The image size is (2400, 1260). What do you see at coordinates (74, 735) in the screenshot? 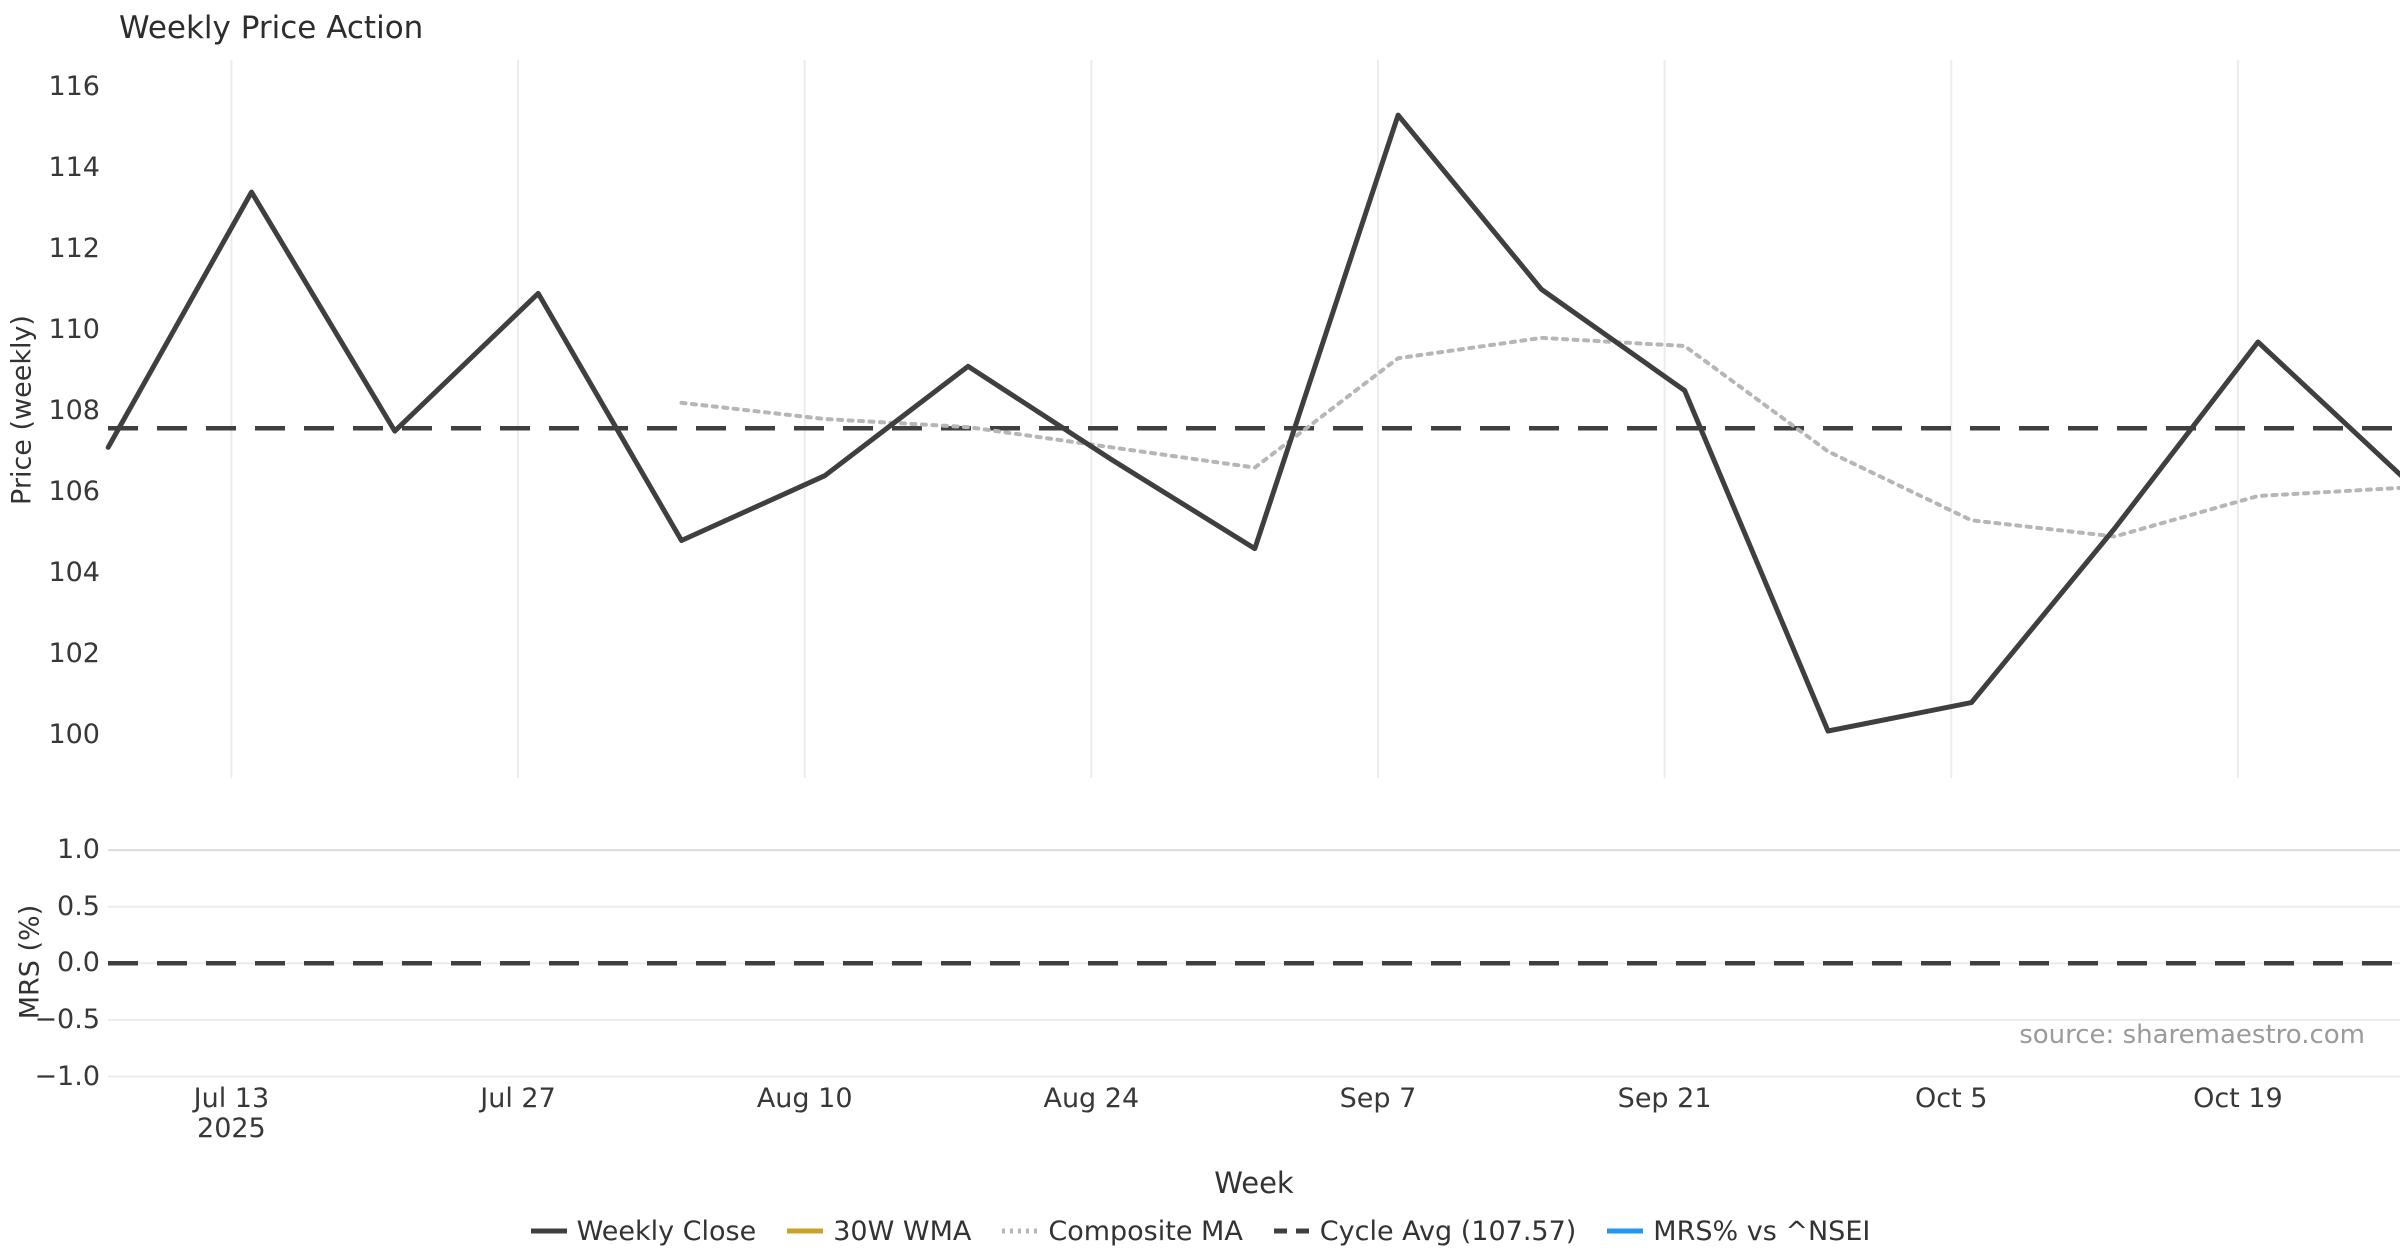
I see `price-ytick: 100` at bounding box center [74, 735].